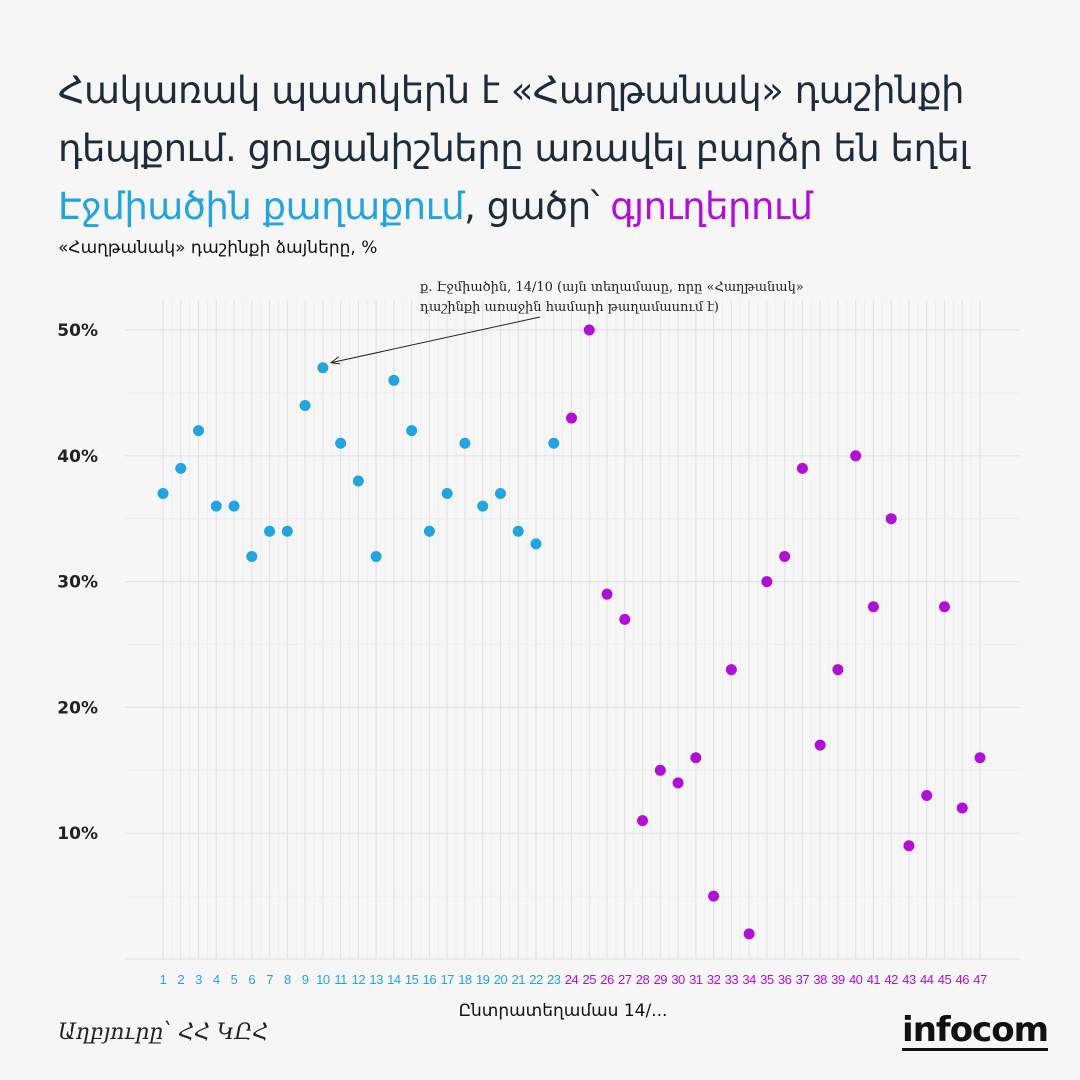 Image resolution: width=1080 pixels, height=1080 pixels. I want to click on x-tick-label: 46, so click(963, 979).